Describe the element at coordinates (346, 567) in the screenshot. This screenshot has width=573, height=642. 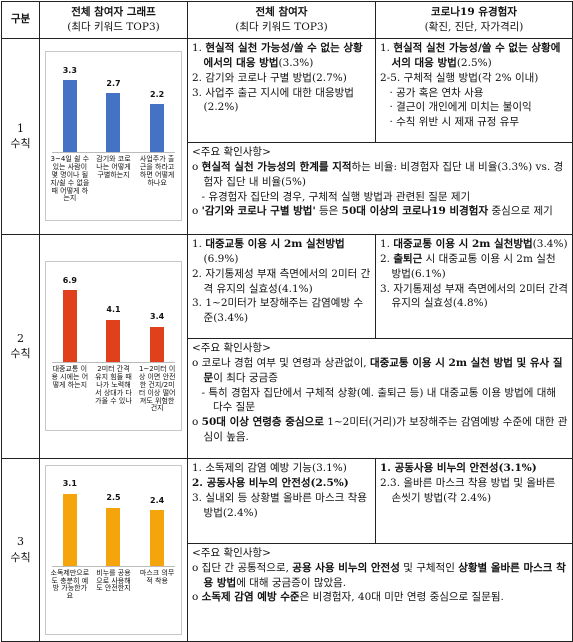
I see `text-segment: 공용 사용 비누의 안전성` at that location.